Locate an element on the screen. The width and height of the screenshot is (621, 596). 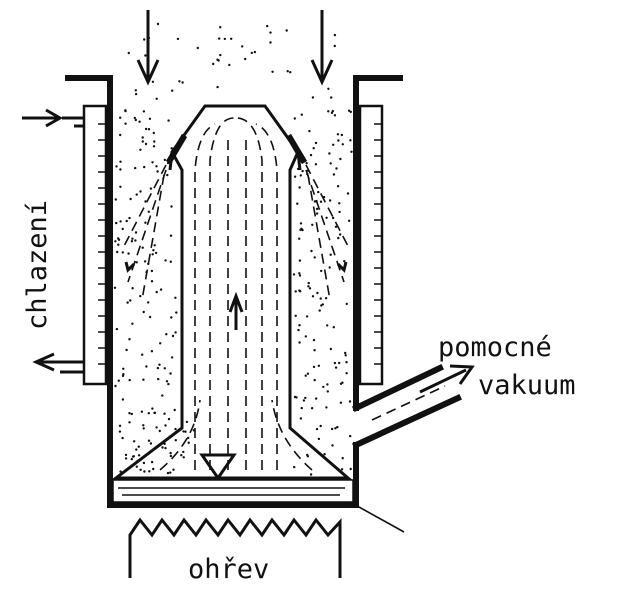
cooling-jacket-right is located at coordinates (371, 245).